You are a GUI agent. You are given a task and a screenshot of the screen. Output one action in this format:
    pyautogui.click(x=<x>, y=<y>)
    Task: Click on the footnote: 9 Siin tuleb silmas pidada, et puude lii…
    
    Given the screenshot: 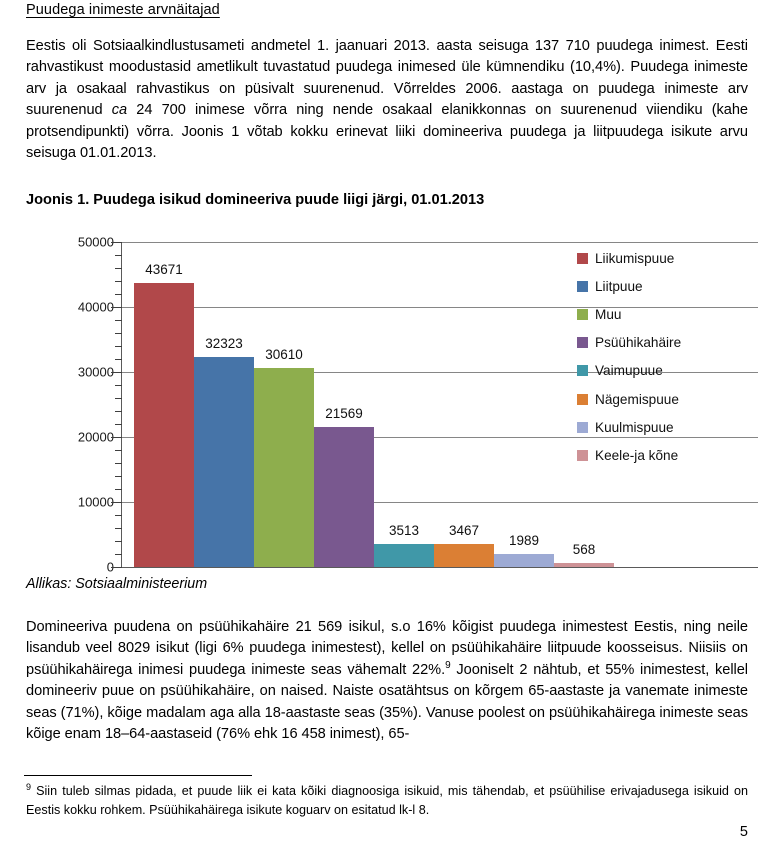 What is the action you would take?
    pyautogui.click(x=387, y=800)
    